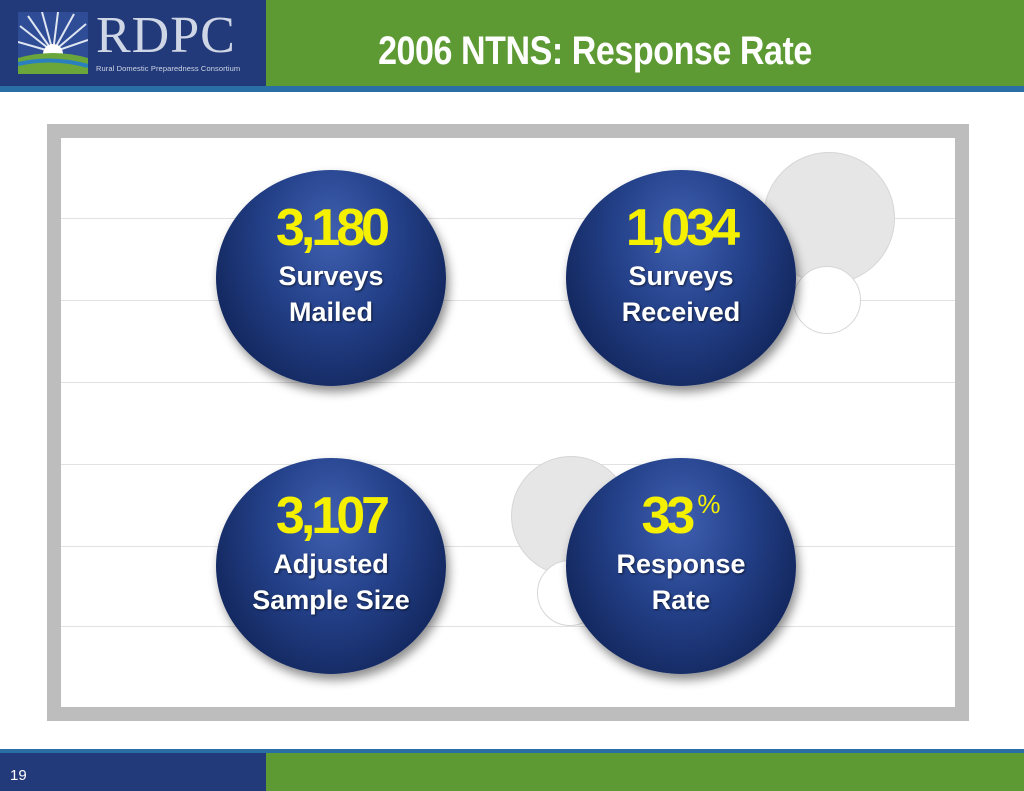 This screenshot has height=791, width=1024. Describe the element at coordinates (332, 228) in the screenshot. I see `stat-value: 3,180` at that location.